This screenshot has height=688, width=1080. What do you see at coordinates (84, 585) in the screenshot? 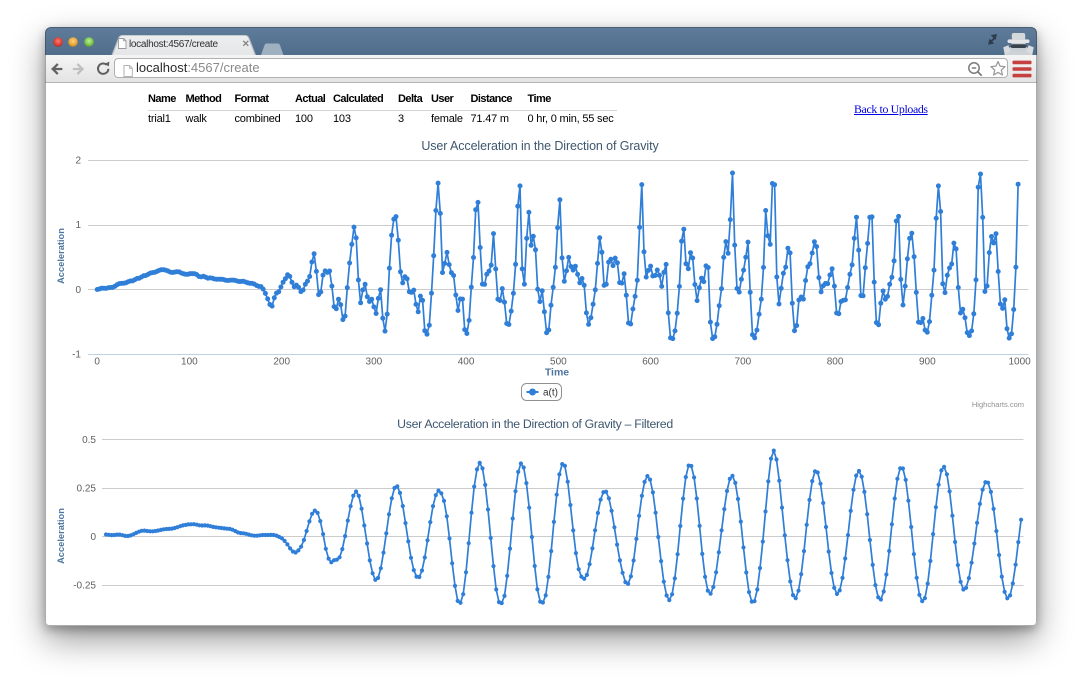
I see `svg-text: -0.25` at bounding box center [84, 585].